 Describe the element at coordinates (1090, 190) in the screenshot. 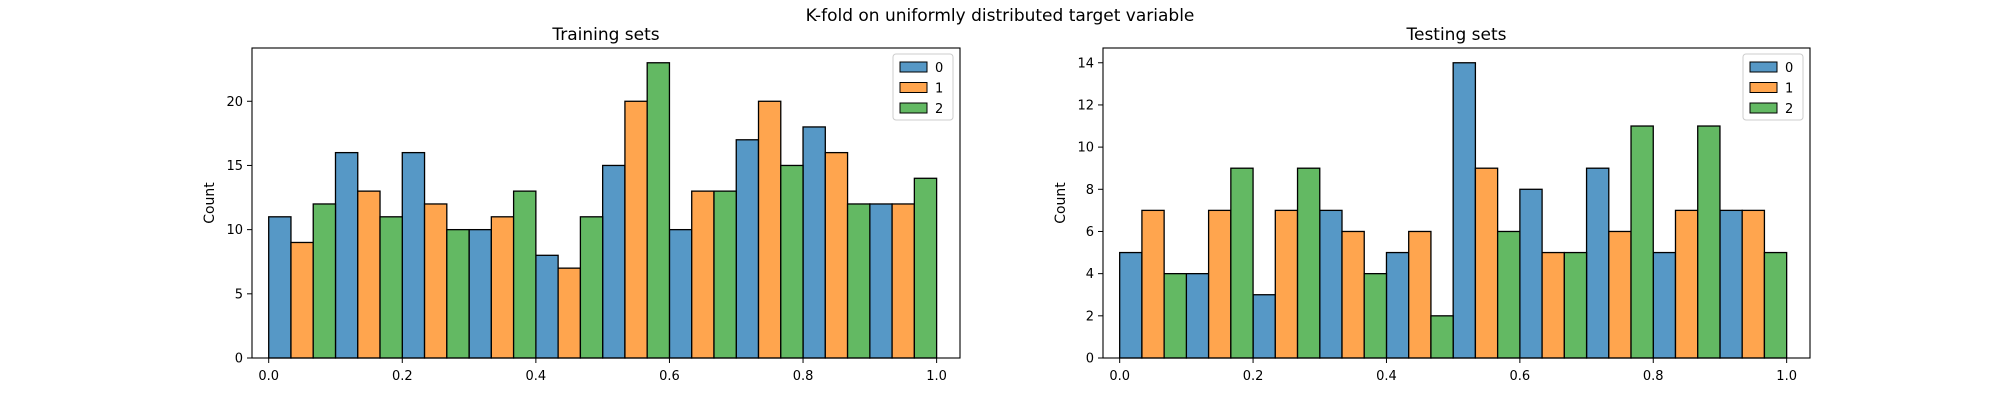

I see `y-tick-label: 8` at that location.